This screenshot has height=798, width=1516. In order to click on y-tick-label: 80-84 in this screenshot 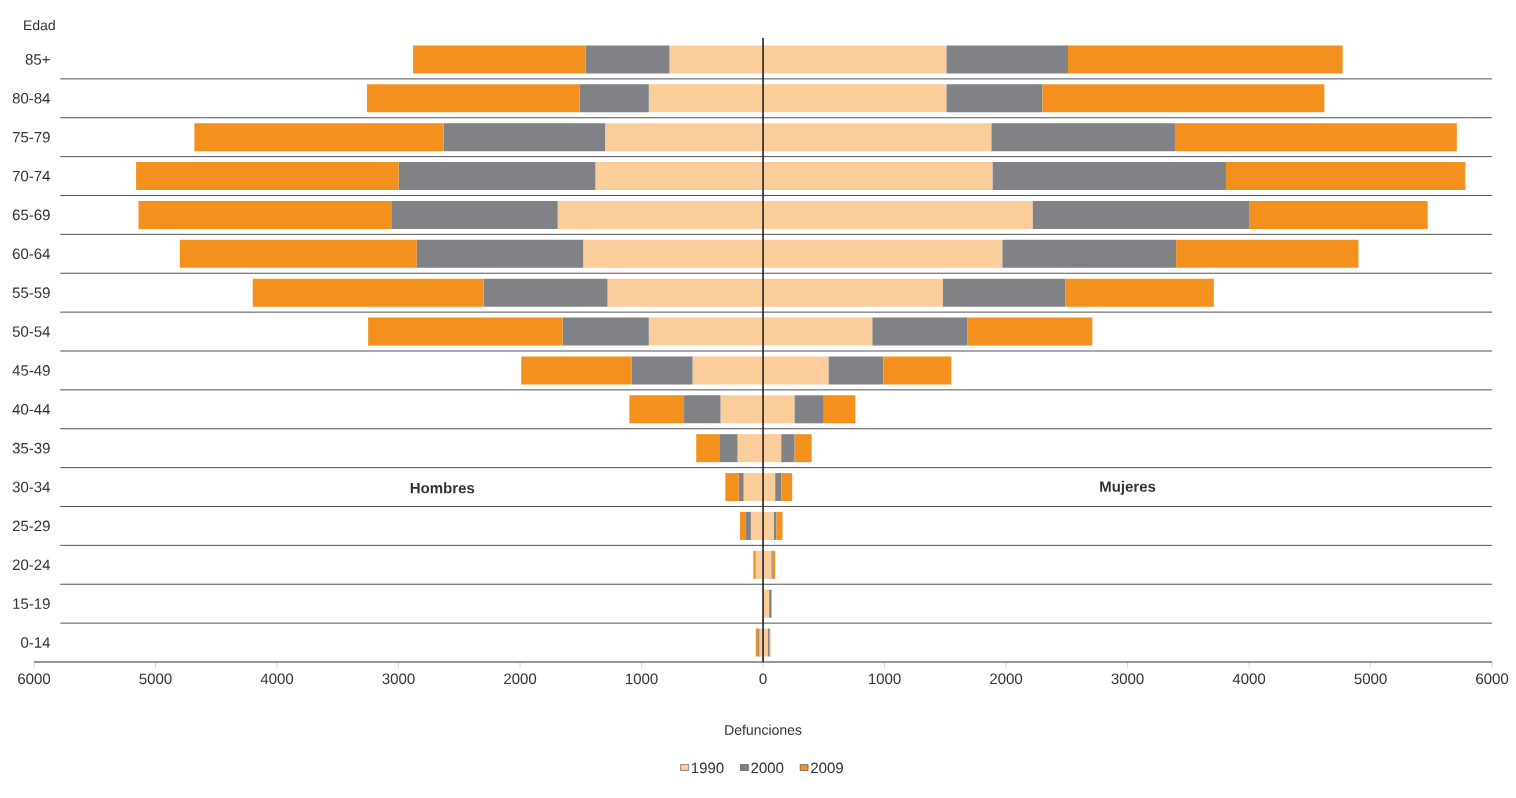, I will do `click(31, 98)`.